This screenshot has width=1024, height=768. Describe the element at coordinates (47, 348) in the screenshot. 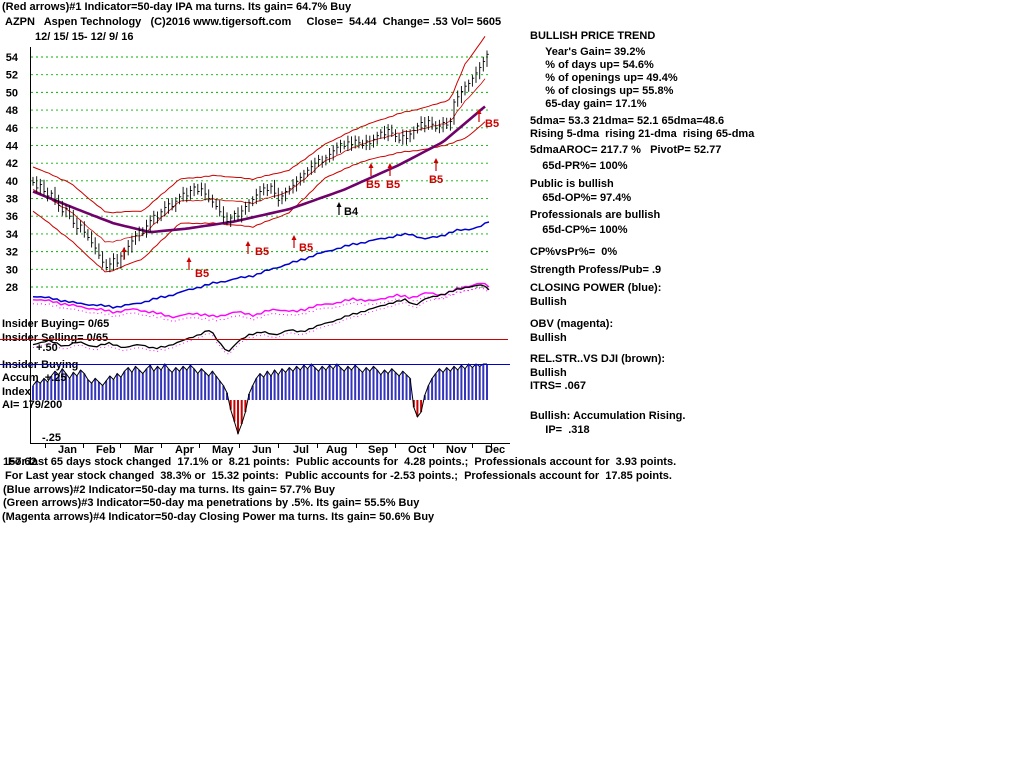

I see `axis-label: +.50` at that location.